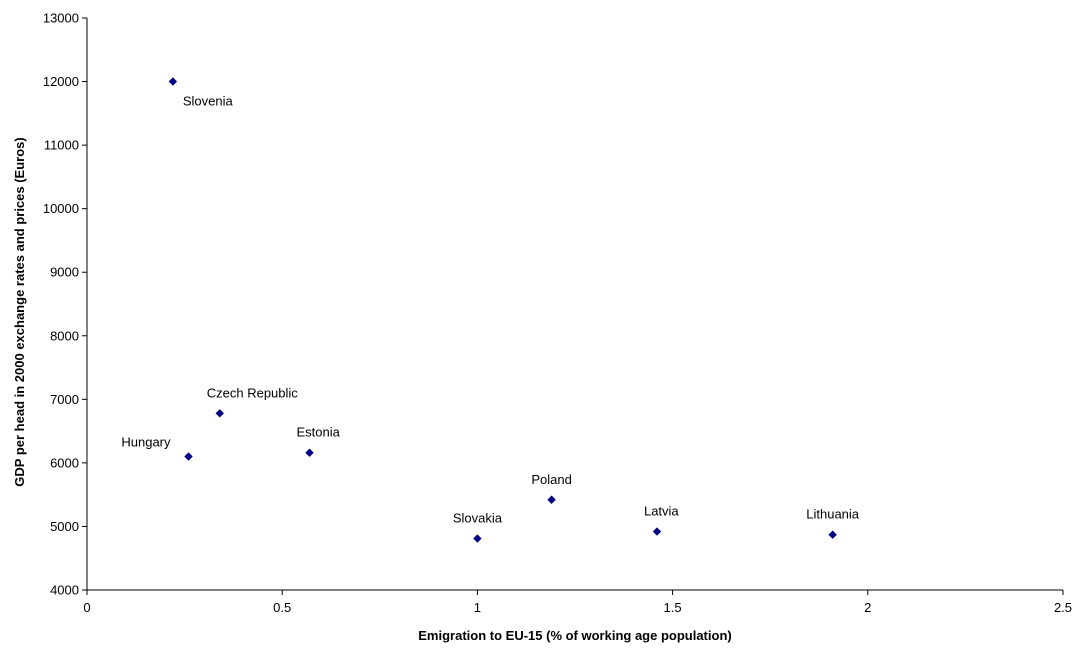 The image size is (1079, 649). What do you see at coordinates (86, 607) in the screenshot?
I see `x-tick-label: 0` at bounding box center [86, 607].